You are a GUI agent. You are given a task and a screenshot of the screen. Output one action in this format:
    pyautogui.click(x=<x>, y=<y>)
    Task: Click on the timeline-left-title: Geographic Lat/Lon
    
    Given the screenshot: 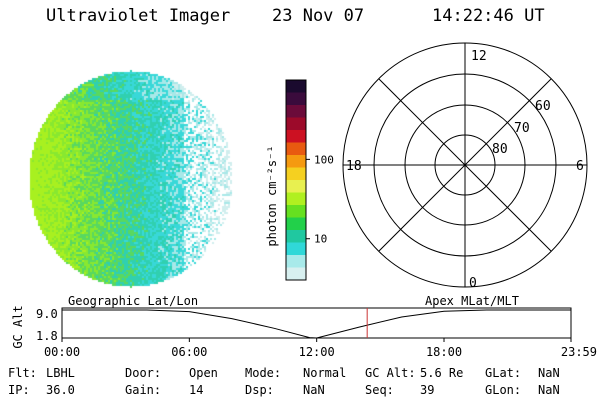 What is the action you would take?
    pyautogui.click(x=133, y=301)
    